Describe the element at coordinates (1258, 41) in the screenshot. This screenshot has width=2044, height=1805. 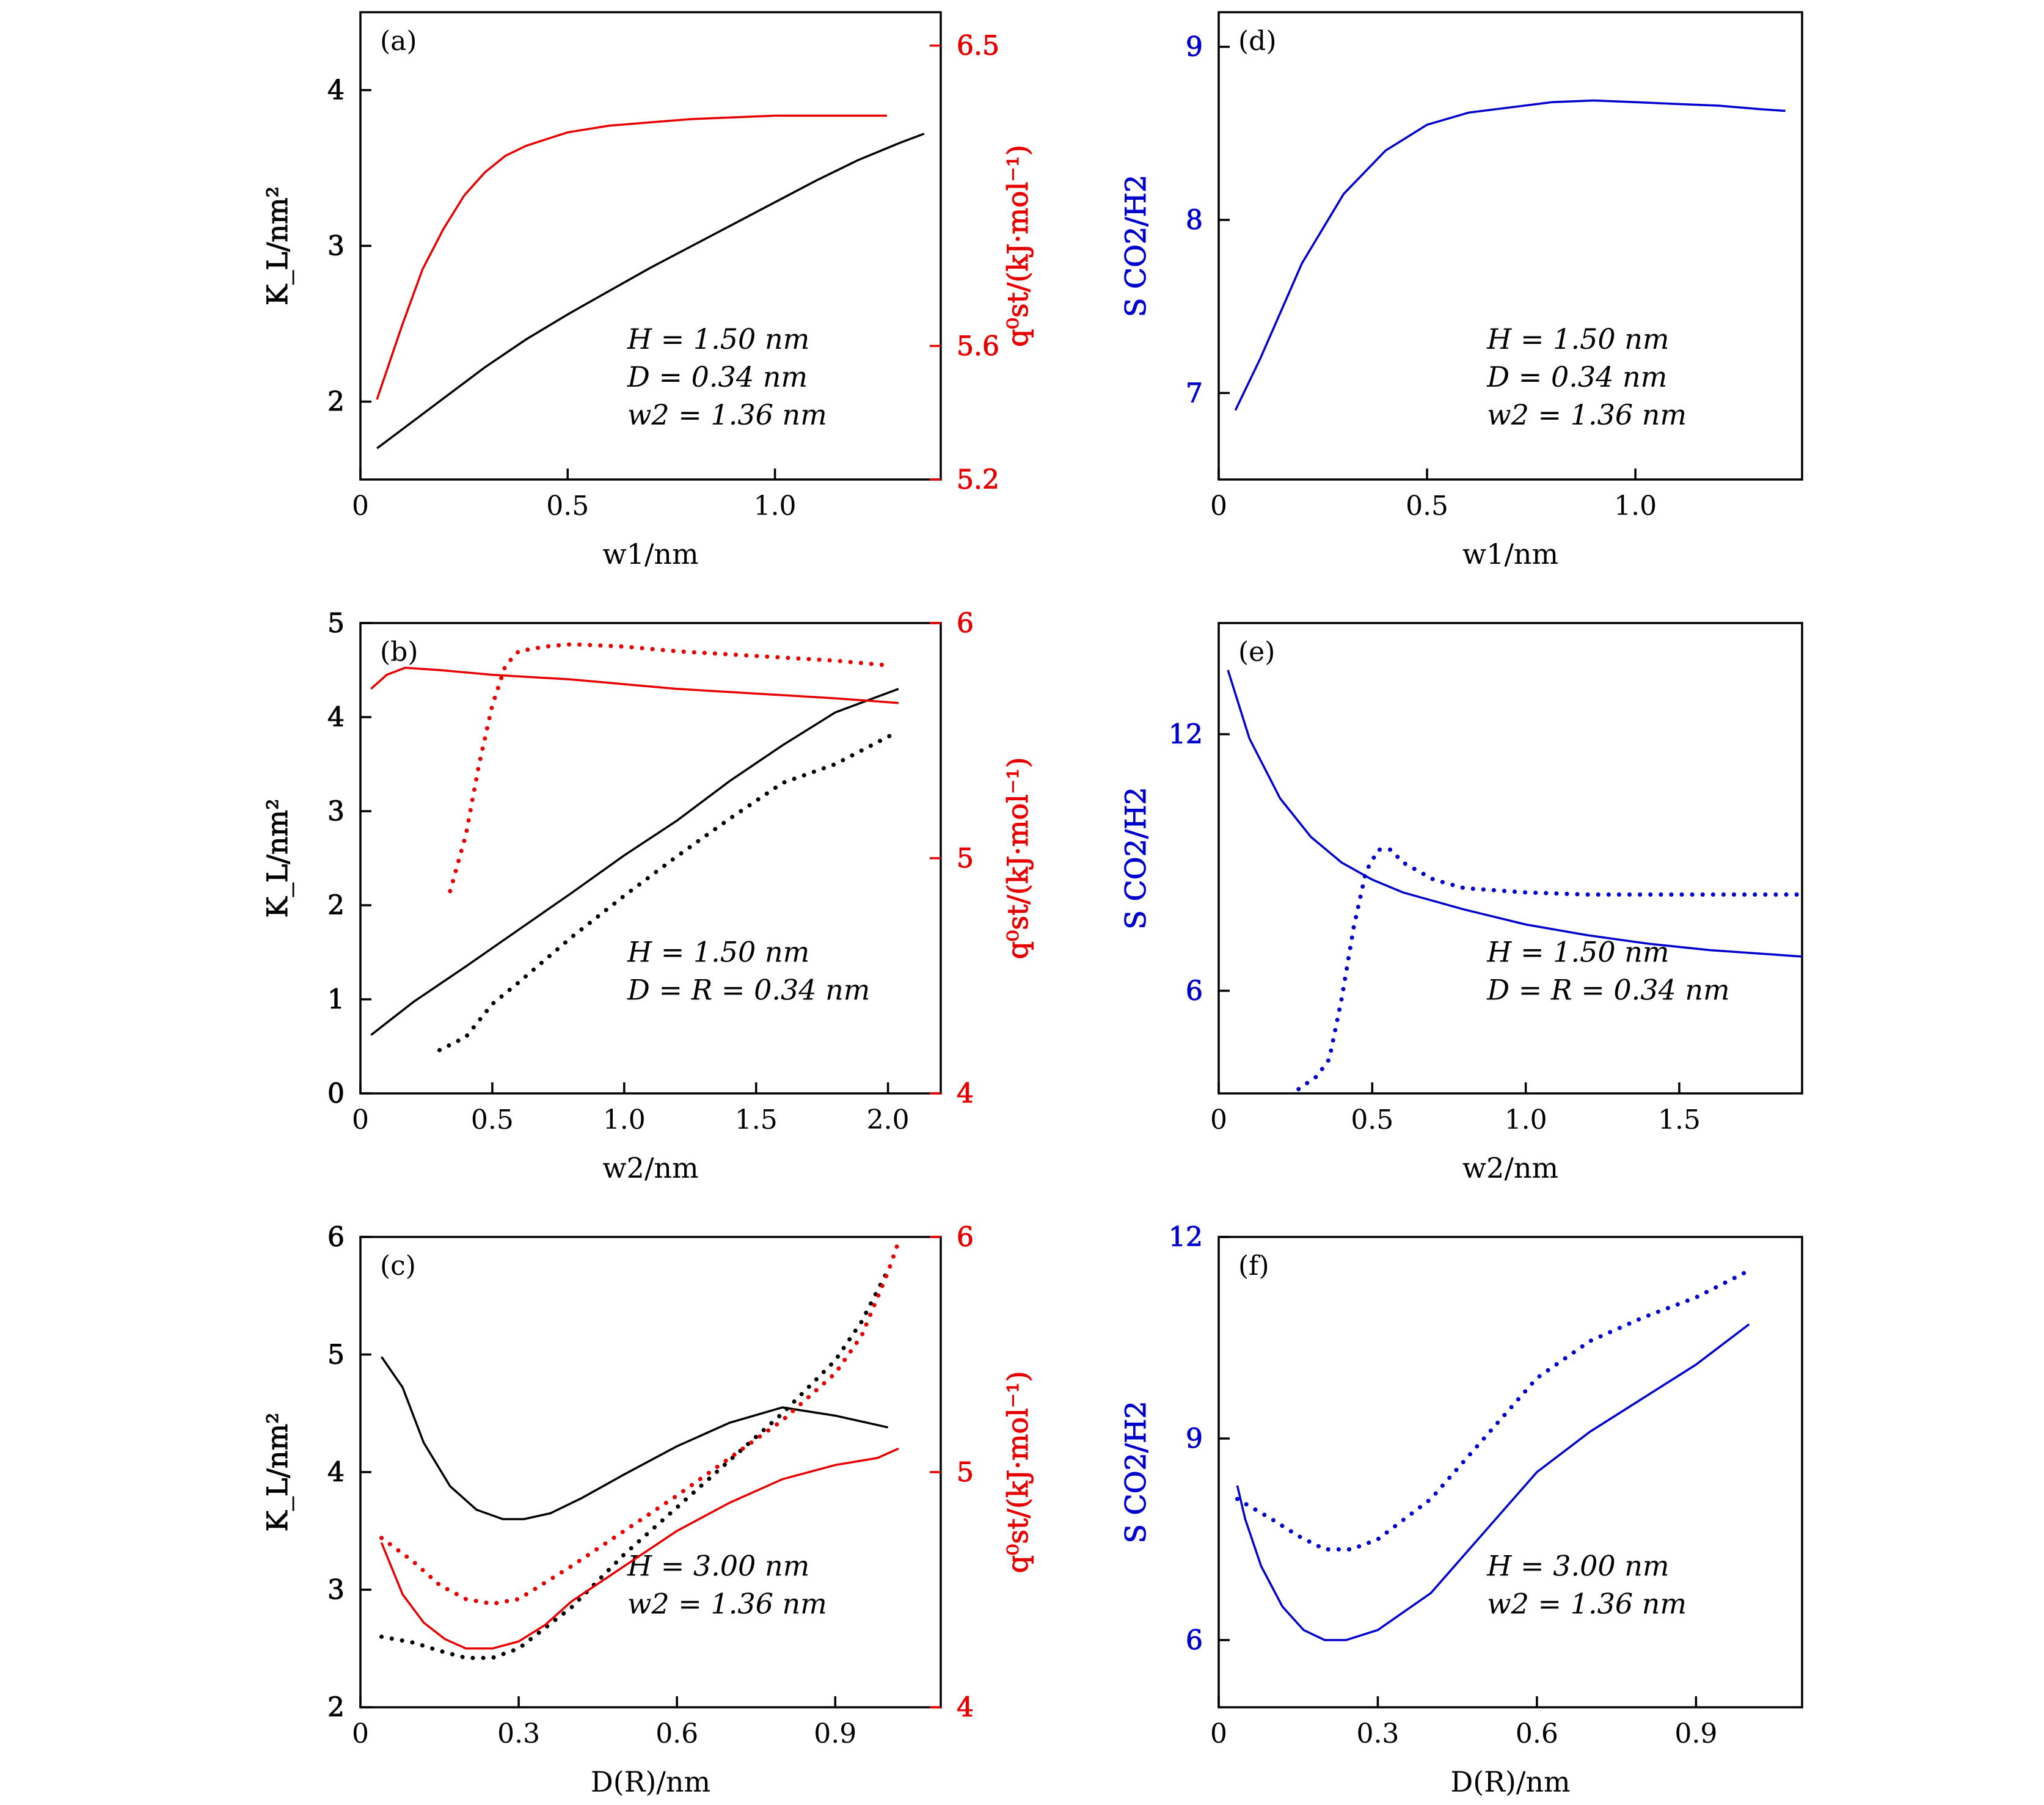
I see `panel-label: (d)` at that location.